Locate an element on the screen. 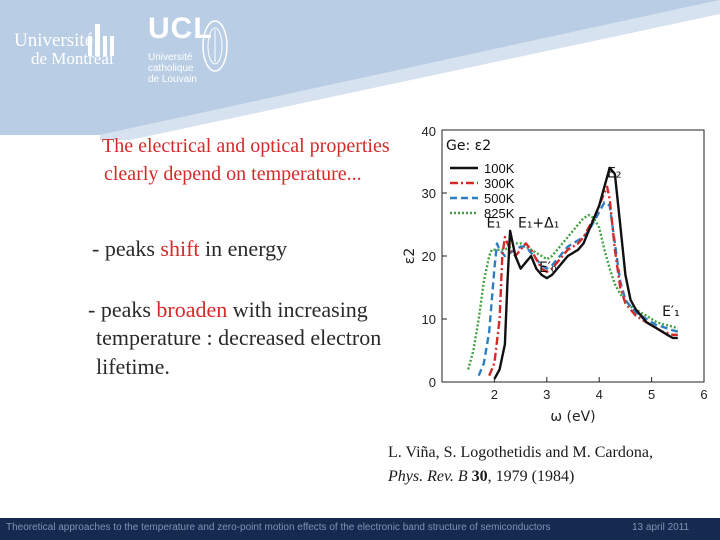  reference-journal-line: Phys. Rev. B 30, 1979 (1984) is located at coordinates (520, 477).